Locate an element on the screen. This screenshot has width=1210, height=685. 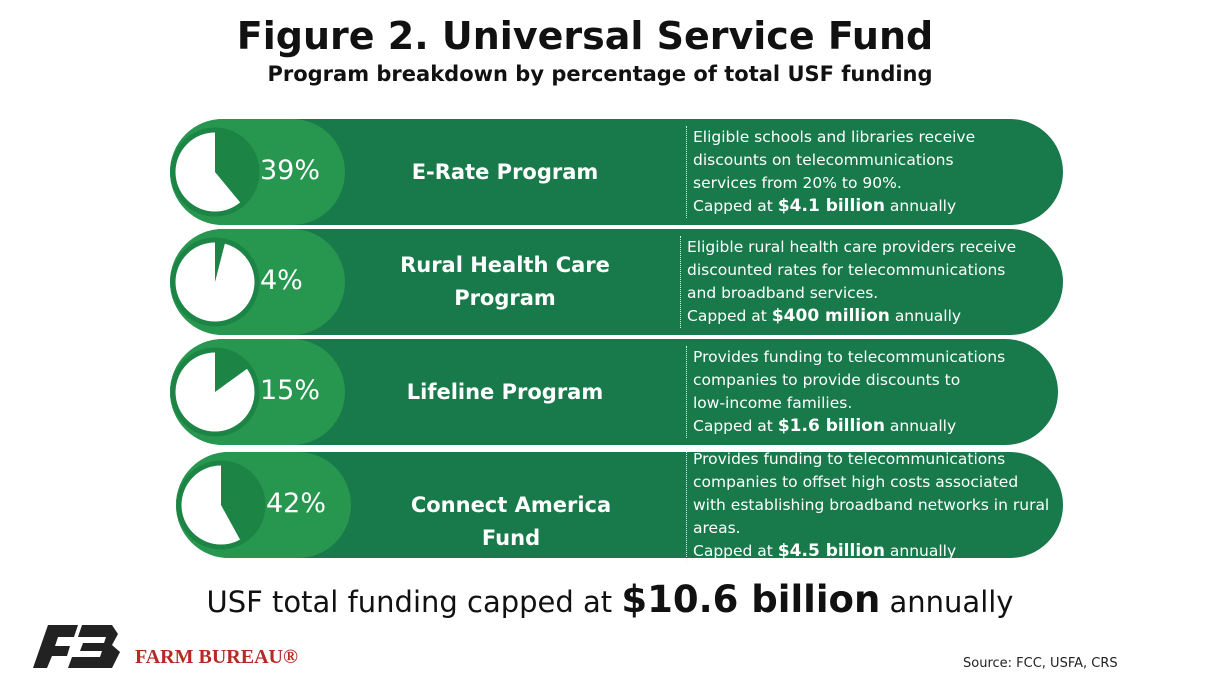
name-line: E-Rate Program is located at coordinates (505, 171).